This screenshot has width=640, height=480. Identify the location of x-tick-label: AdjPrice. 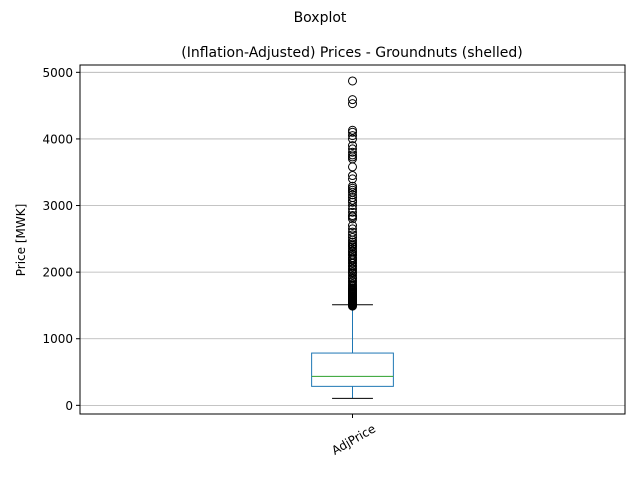
(353, 439).